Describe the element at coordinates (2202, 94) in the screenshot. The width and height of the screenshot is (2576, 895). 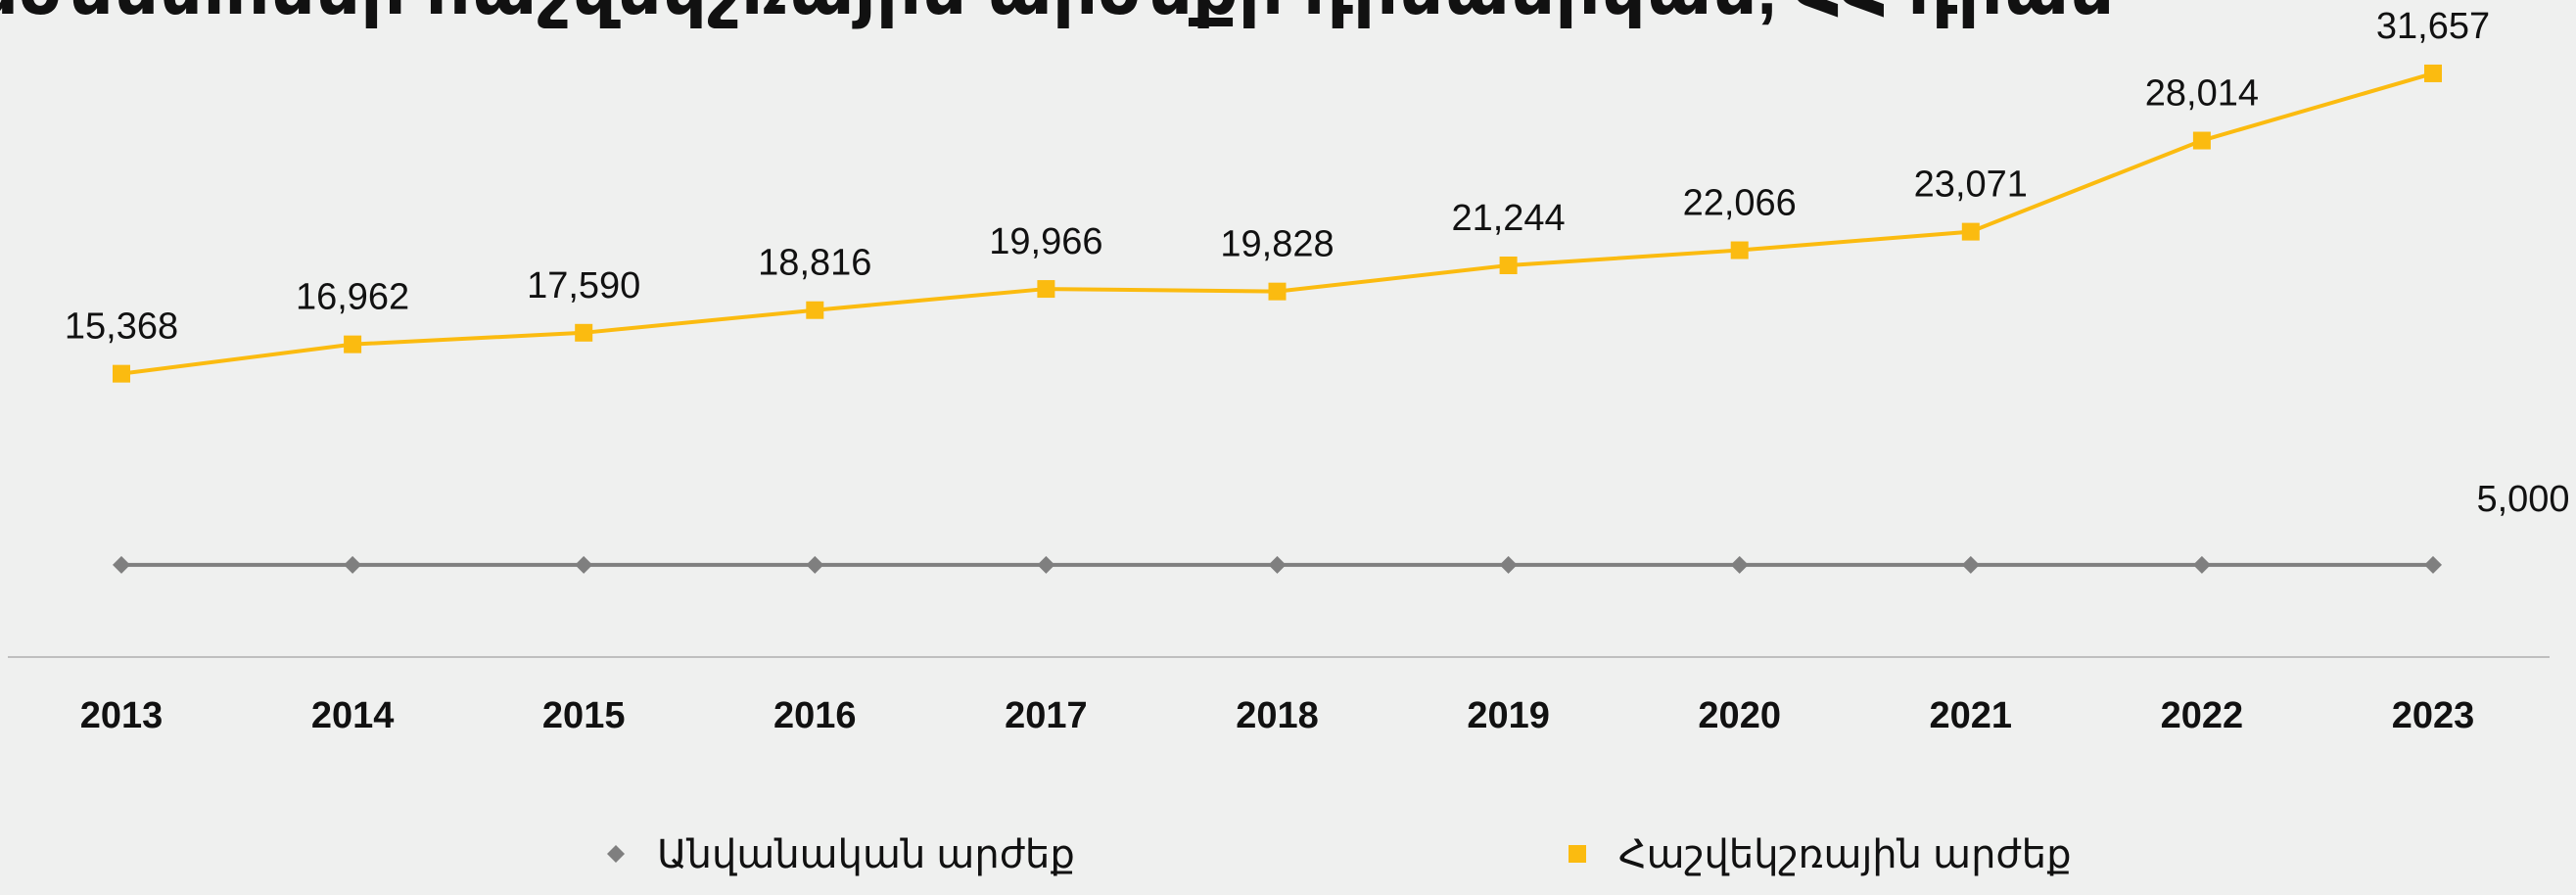
I see `data-label: 28,014` at that location.